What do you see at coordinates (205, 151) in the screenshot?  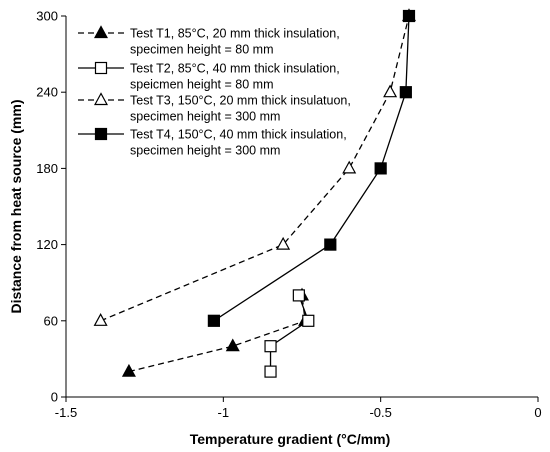 I see `legend-label-4: specimen height = 300 mm` at bounding box center [205, 151].